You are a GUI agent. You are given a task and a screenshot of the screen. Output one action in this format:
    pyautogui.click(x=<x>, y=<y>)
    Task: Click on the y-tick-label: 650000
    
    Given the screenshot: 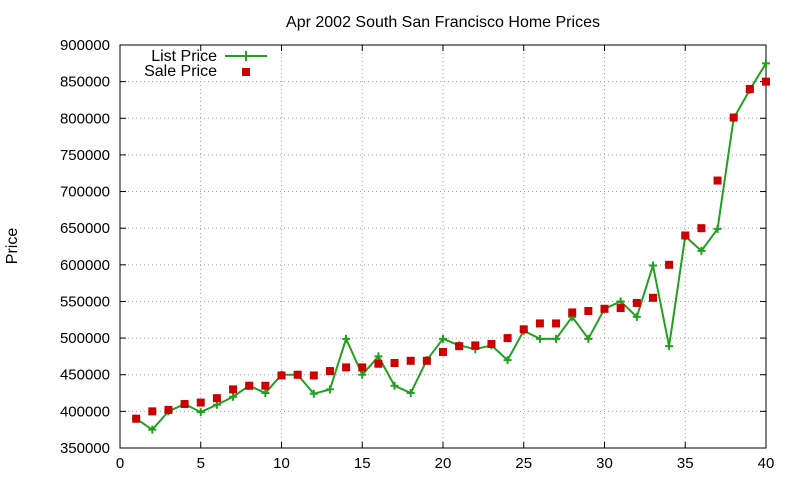 What is the action you would take?
    pyautogui.click(x=85, y=228)
    